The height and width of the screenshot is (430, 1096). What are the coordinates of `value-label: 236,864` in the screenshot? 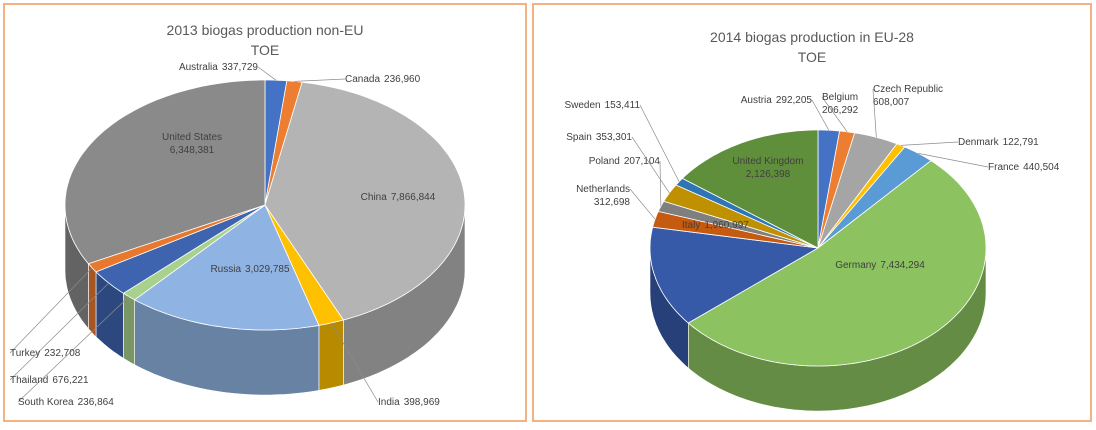 It's located at (96, 402).